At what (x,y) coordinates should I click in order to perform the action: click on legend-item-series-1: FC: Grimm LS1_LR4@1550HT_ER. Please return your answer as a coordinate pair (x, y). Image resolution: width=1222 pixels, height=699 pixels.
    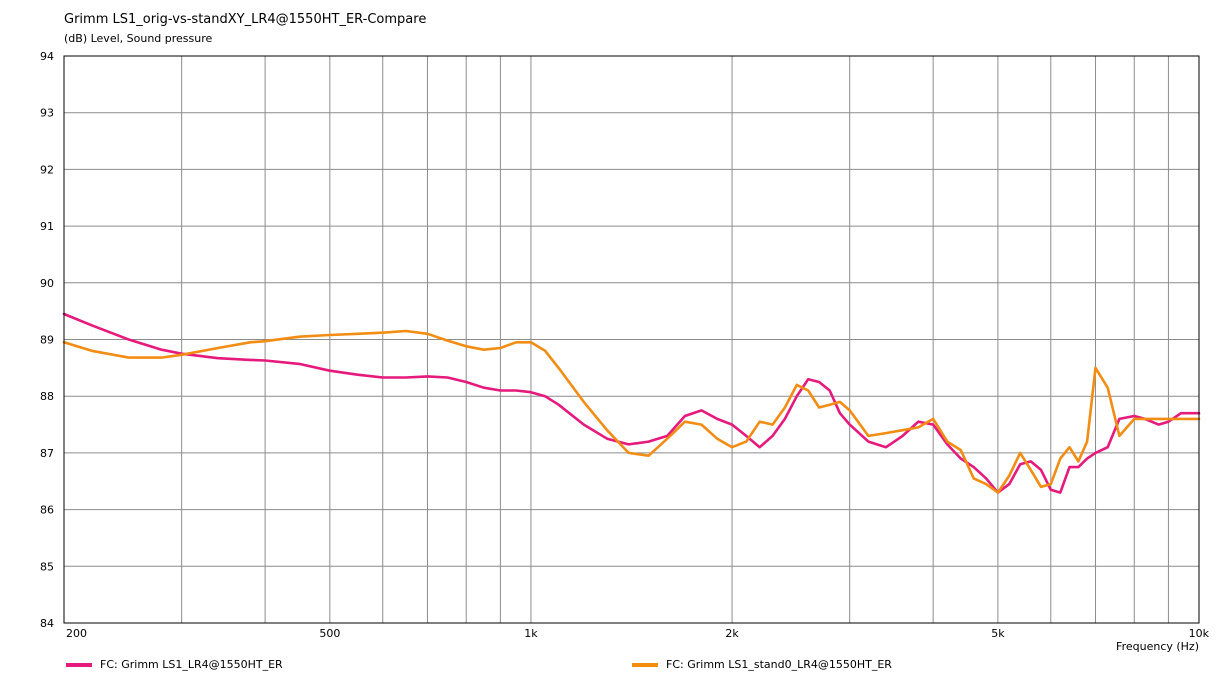
    Looking at the image, I should click on (174, 664).